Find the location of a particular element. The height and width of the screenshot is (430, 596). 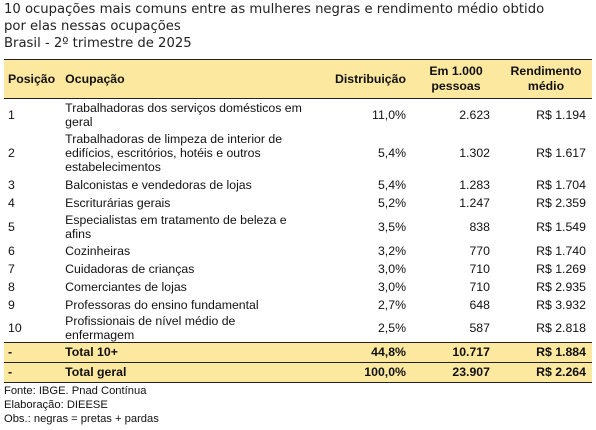

cell-rendimento: R$ 3.932 is located at coordinates (561, 304).